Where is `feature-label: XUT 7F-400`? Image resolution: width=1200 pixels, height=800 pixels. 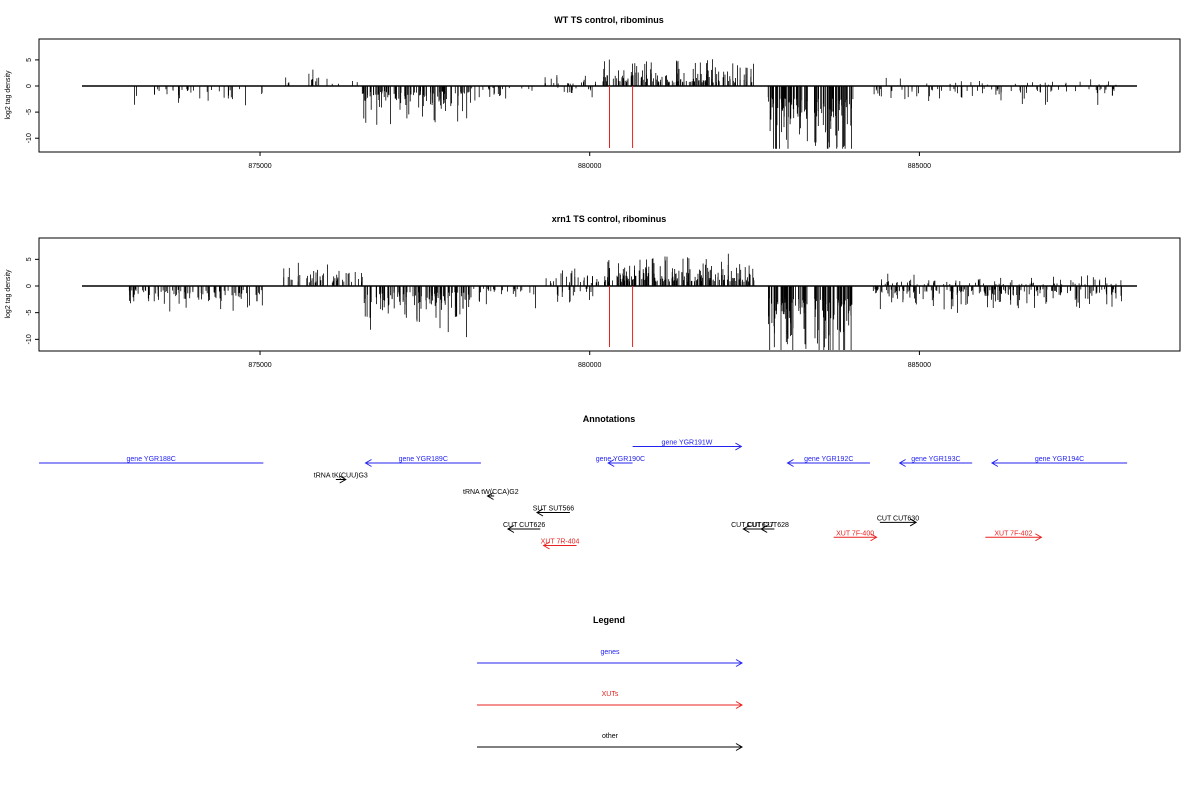
feature-label: XUT 7F-400 is located at coordinates (855, 533).